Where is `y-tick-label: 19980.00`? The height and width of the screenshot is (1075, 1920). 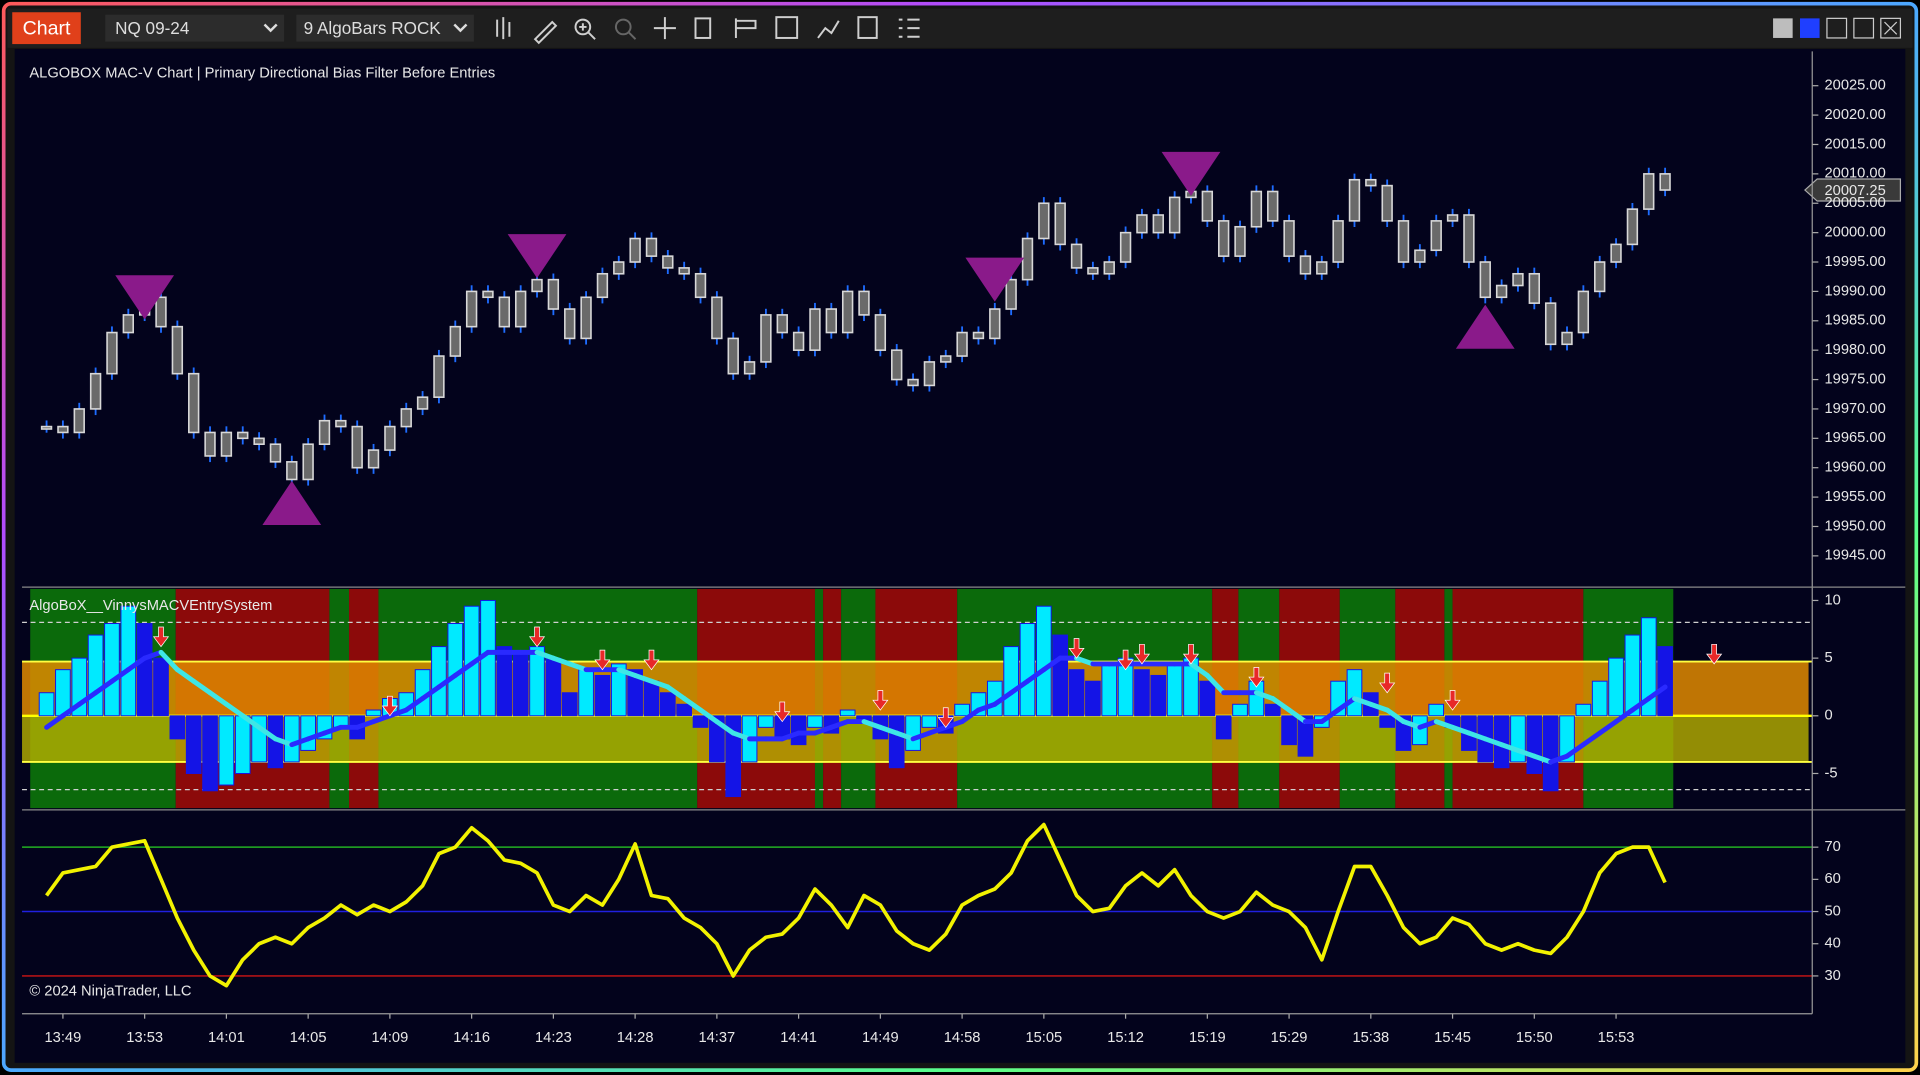
y-tick-label: 19980.00 is located at coordinates (1854, 350).